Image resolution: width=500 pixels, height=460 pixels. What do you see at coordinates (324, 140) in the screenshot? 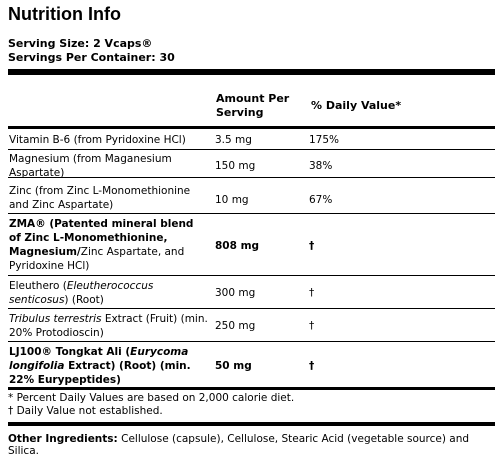
I see `nutrient-dv: 175%` at bounding box center [324, 140].